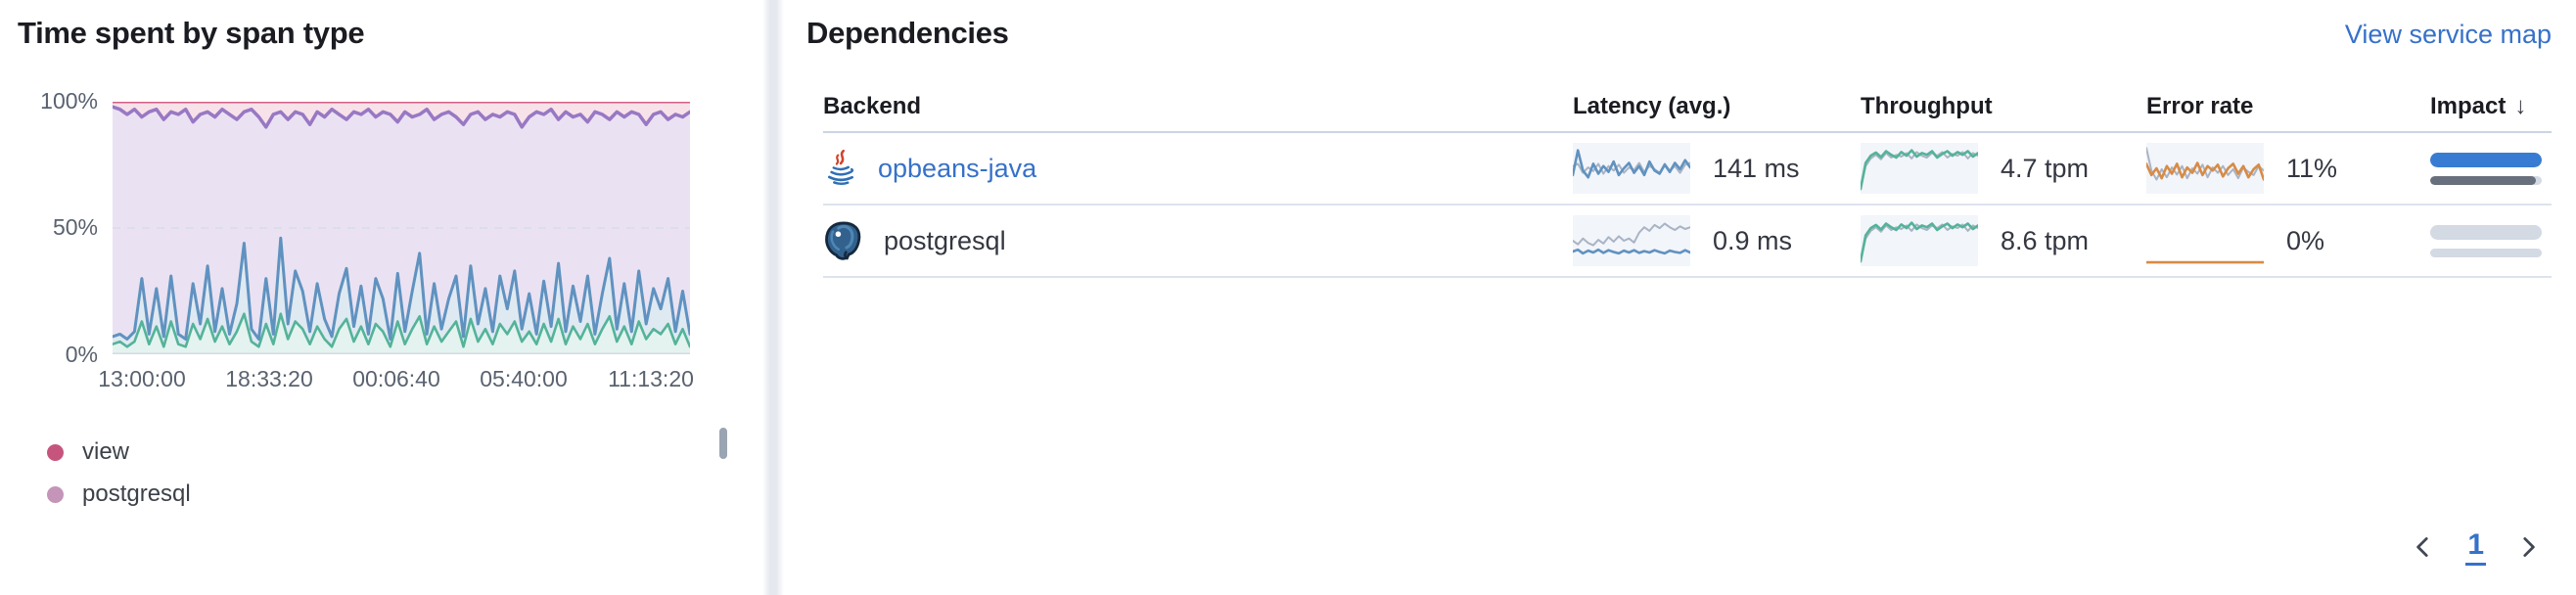 The height and width of the screenshot is (595, 2576). I want to click on sort-descending-icon: ↓, so click(2521, 106).